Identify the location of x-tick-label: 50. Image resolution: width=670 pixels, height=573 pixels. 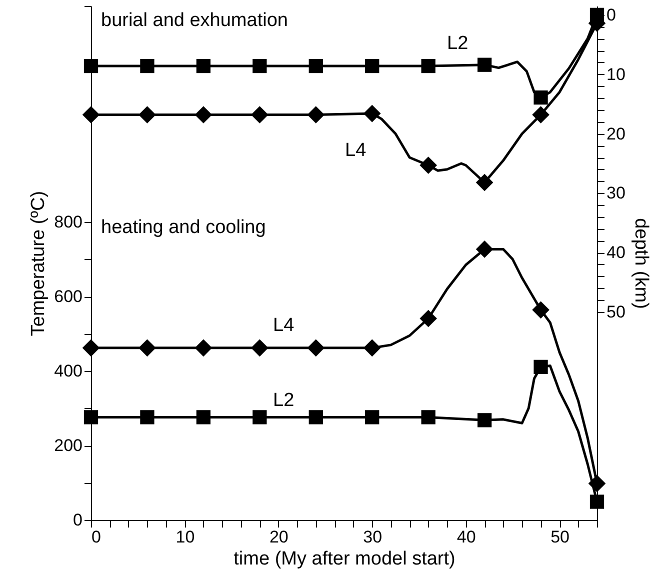
(560, 537).